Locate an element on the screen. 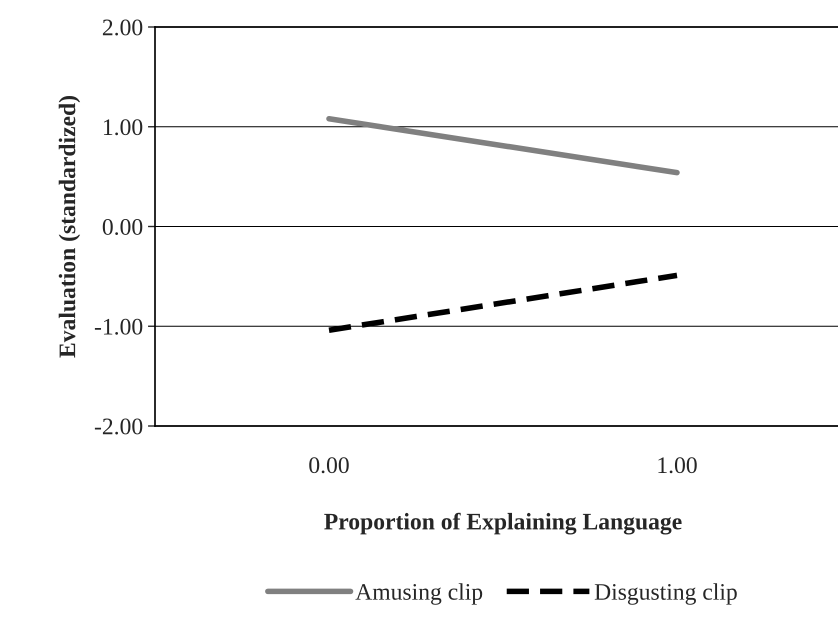 This screenshot has width=838, height=626. y-tick-label: -2.00 is located at coordinates (118, 426).